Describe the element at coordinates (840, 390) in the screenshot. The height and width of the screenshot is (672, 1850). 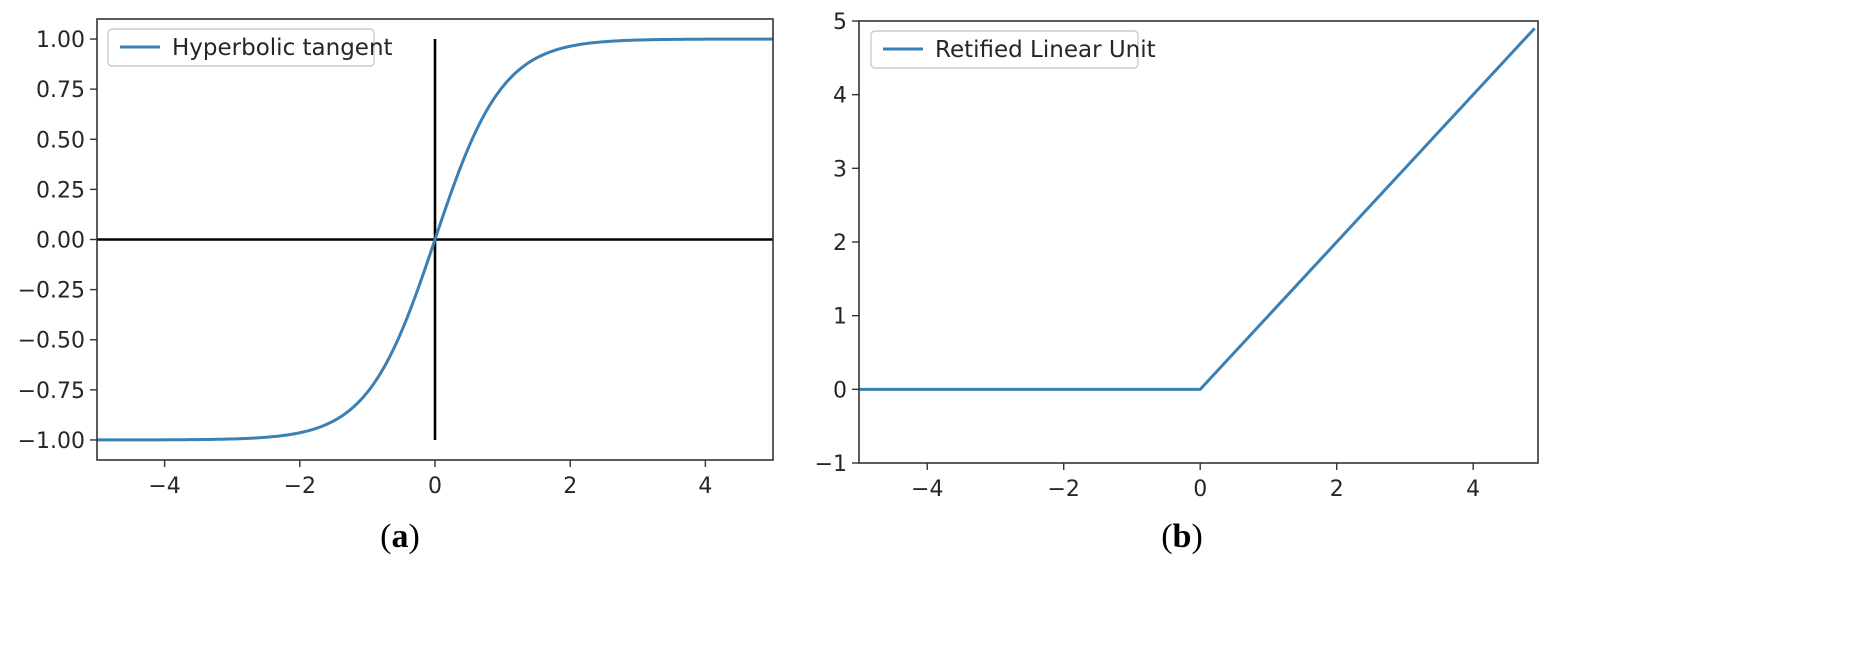
I see `y-tick-label: 0` at that location.